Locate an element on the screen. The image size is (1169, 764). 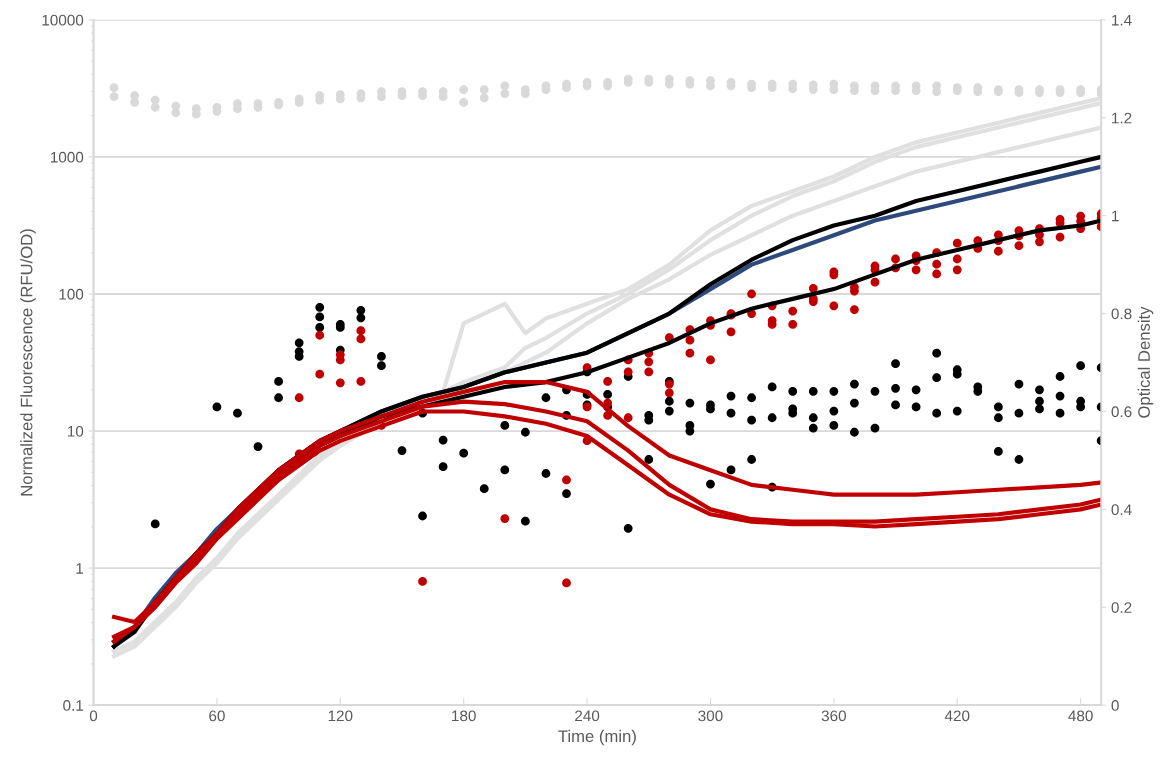
x-axis-title: Time (min) is located at coordinates (597, 737).